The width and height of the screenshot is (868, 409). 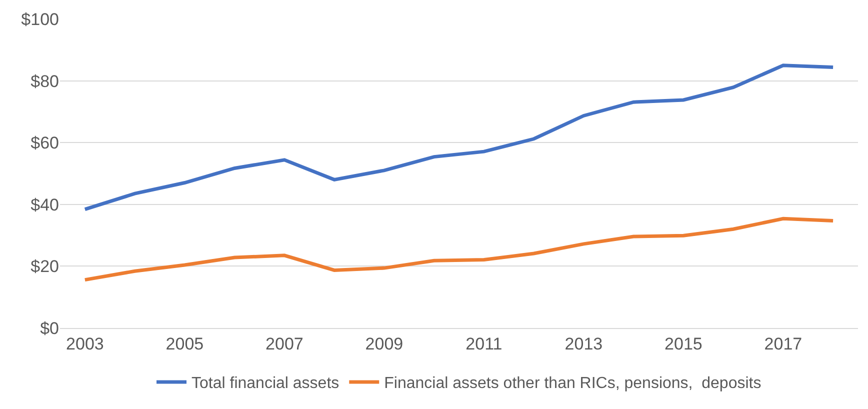 I want to click on y-tick-label: $0, so click(x=49, y=328).